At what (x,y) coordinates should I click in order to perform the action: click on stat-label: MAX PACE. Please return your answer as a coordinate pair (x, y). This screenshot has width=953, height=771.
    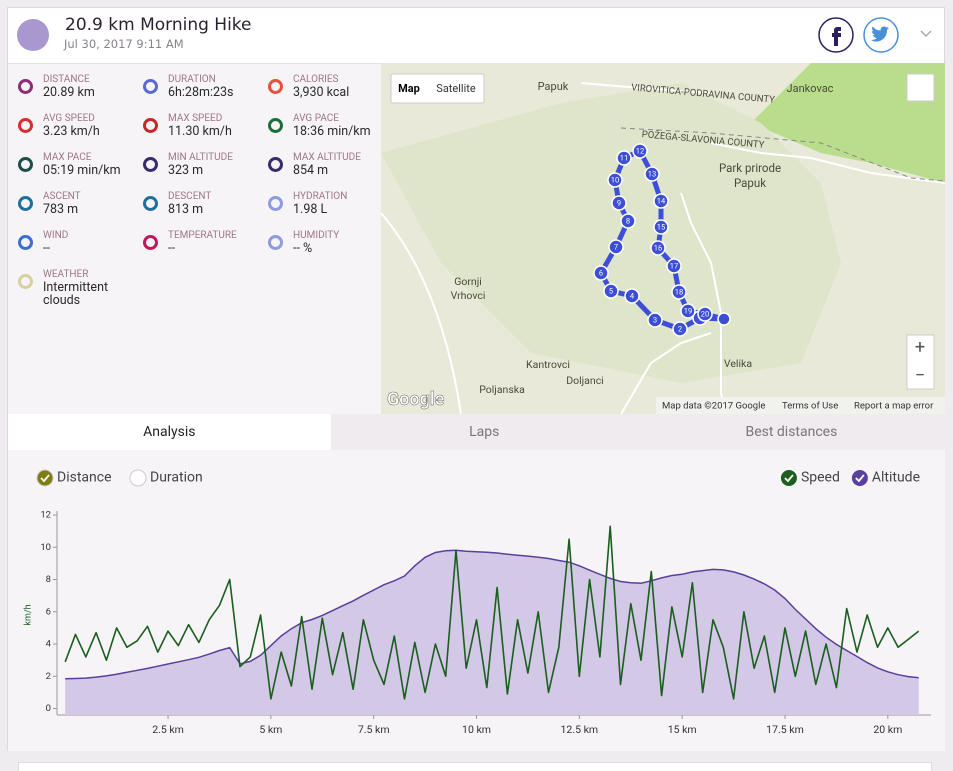
    Looking at the image, I should click on (67, 157).